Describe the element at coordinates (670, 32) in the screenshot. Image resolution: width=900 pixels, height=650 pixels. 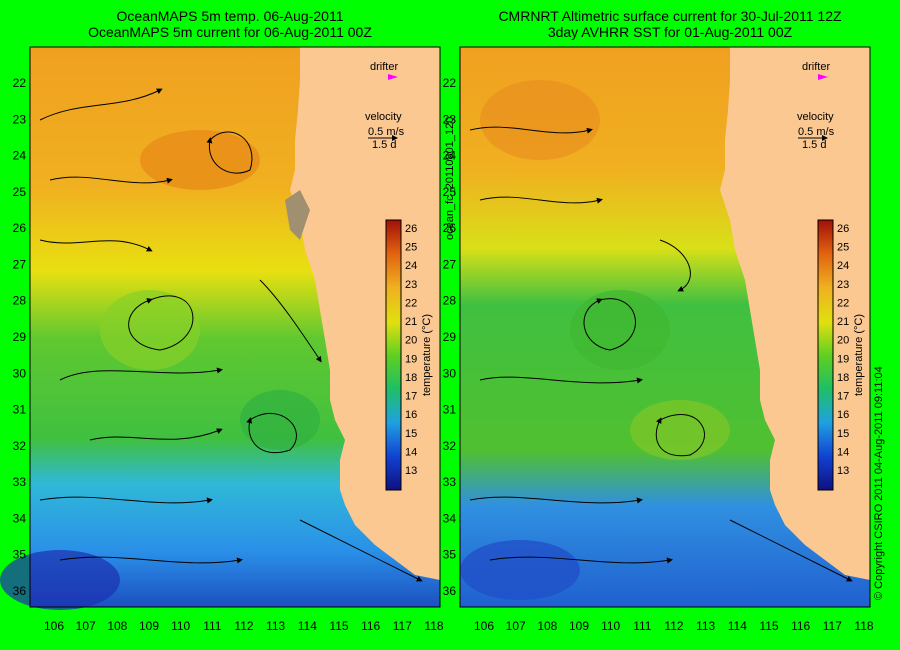
I see `right-title-line2: 3day AVHRR SST for 01-Aug-2011 00Z` at that location.